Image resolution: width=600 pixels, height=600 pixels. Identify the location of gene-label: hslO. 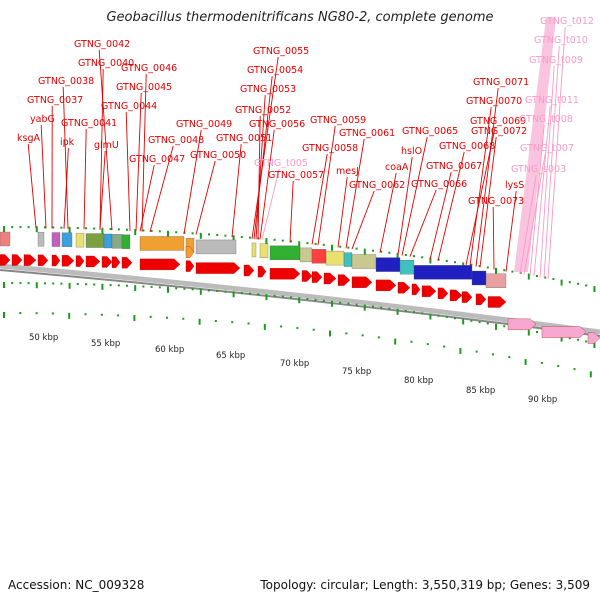
(411, 151).